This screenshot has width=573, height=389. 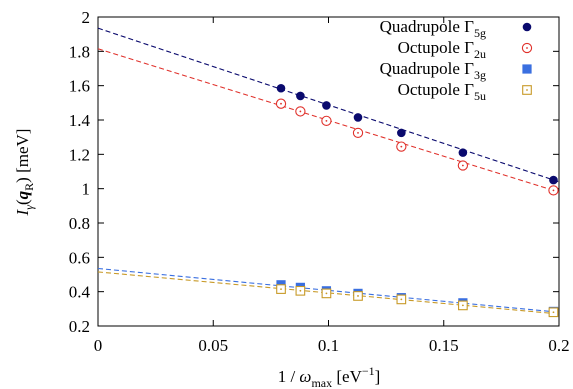 What do you see at coordinates (79, 154) in the screenshot?
I see `y-tick-label: 1.2` at bounding box center [79, 154].